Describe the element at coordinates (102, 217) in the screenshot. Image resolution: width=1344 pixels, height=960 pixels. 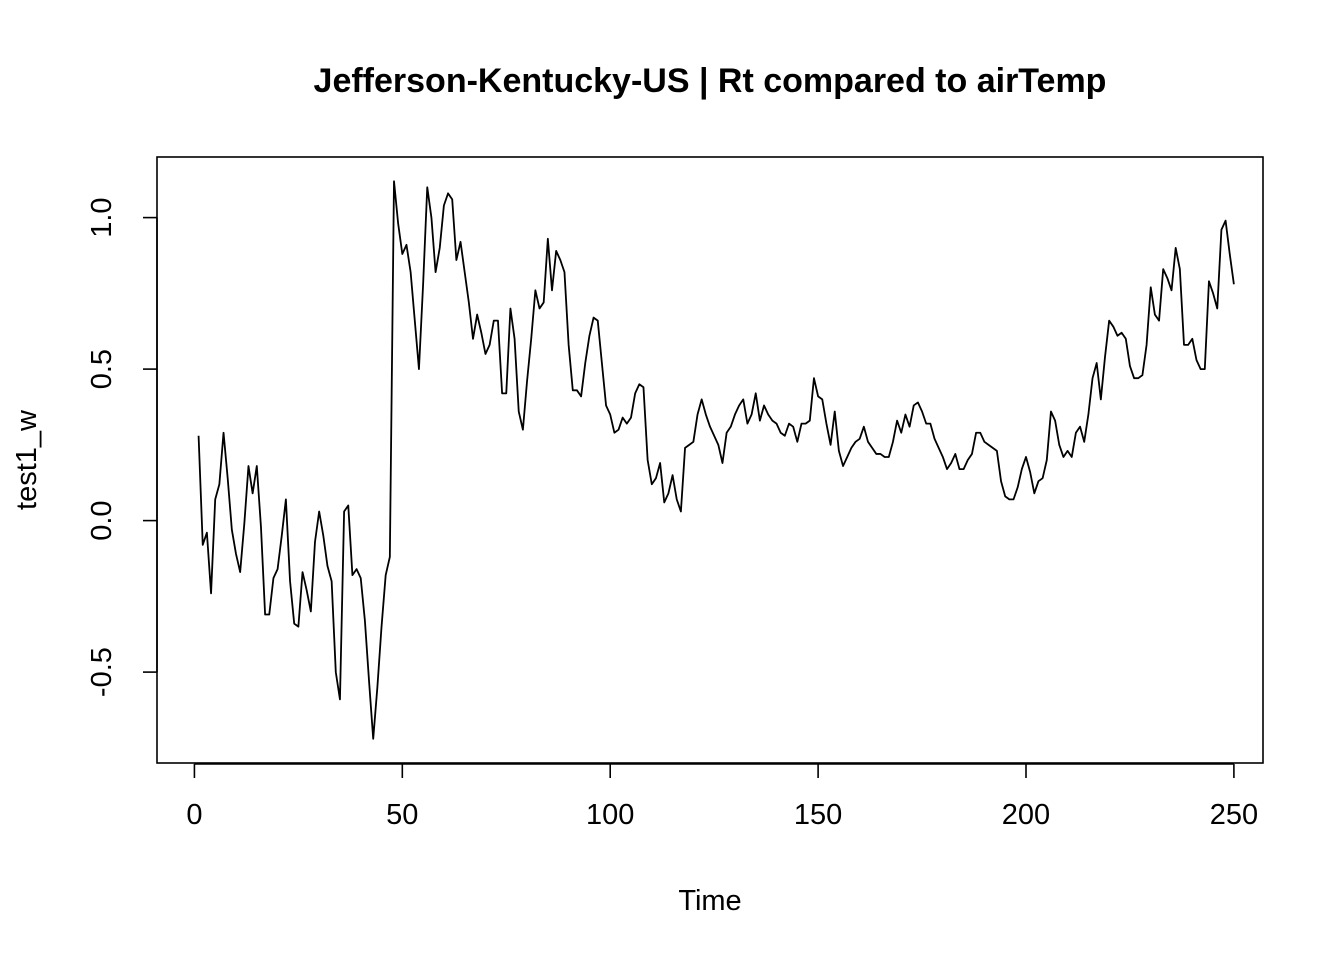
I see `y-tick-label: 1.0` at that location.